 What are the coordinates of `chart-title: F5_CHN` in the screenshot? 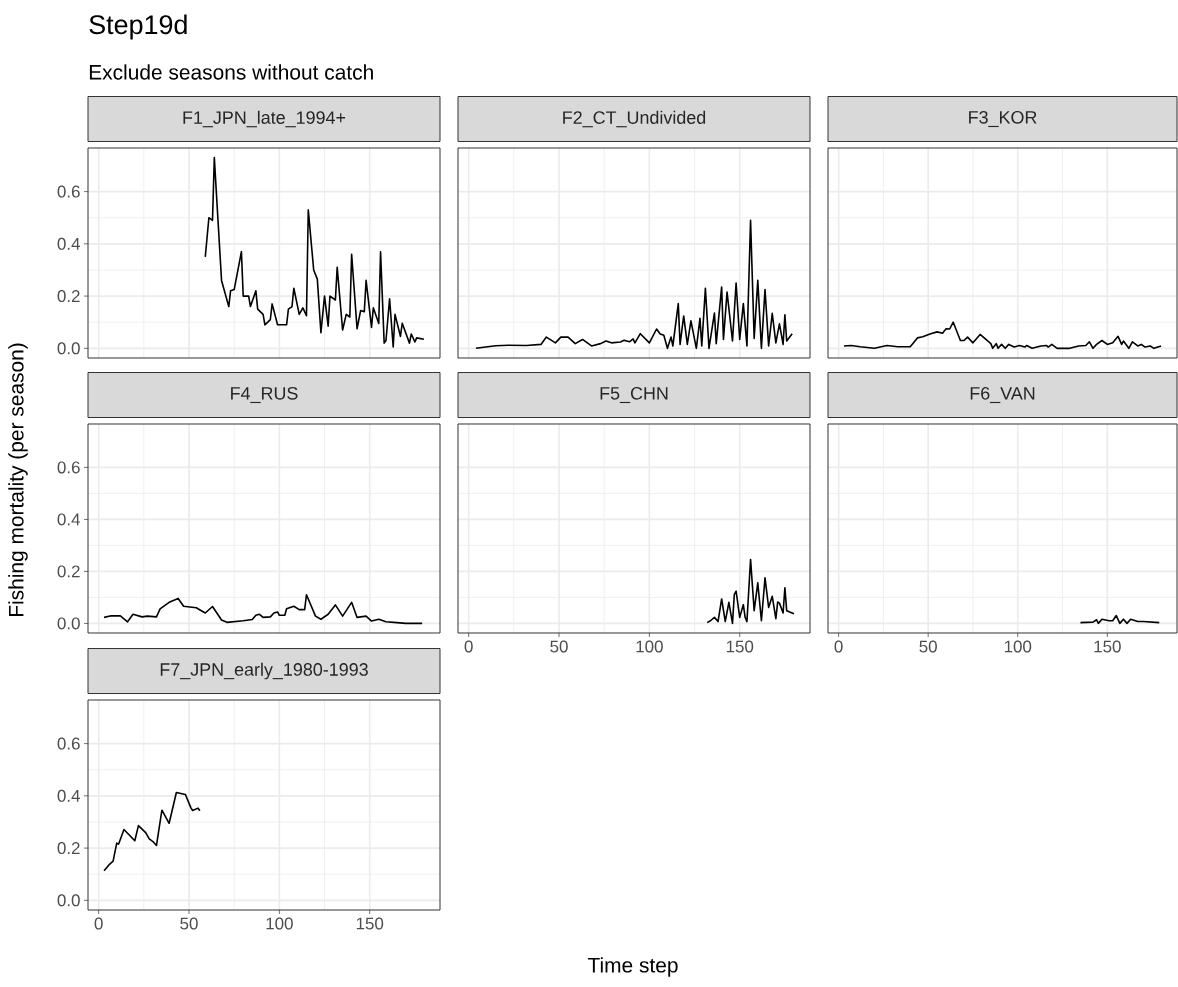 It's located at (634, 395).